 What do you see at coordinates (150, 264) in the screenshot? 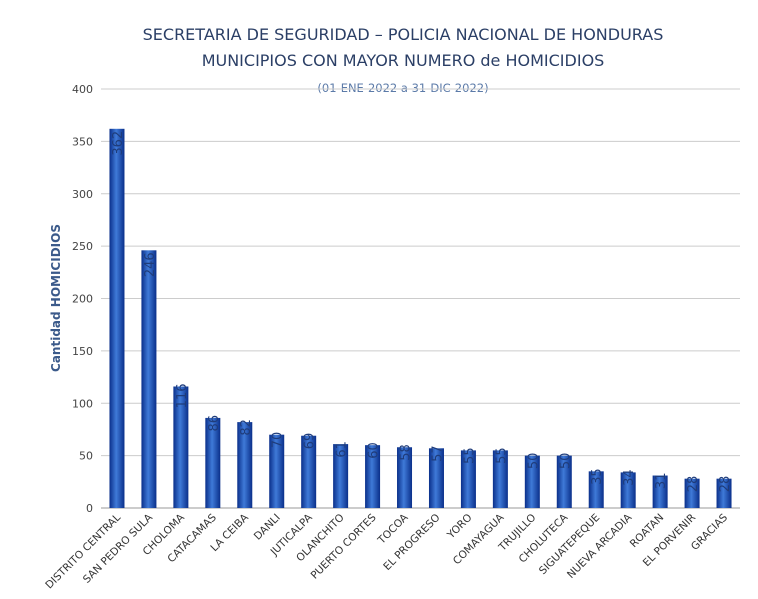
I see `data-label: 246` at bounding box center [150, 264].